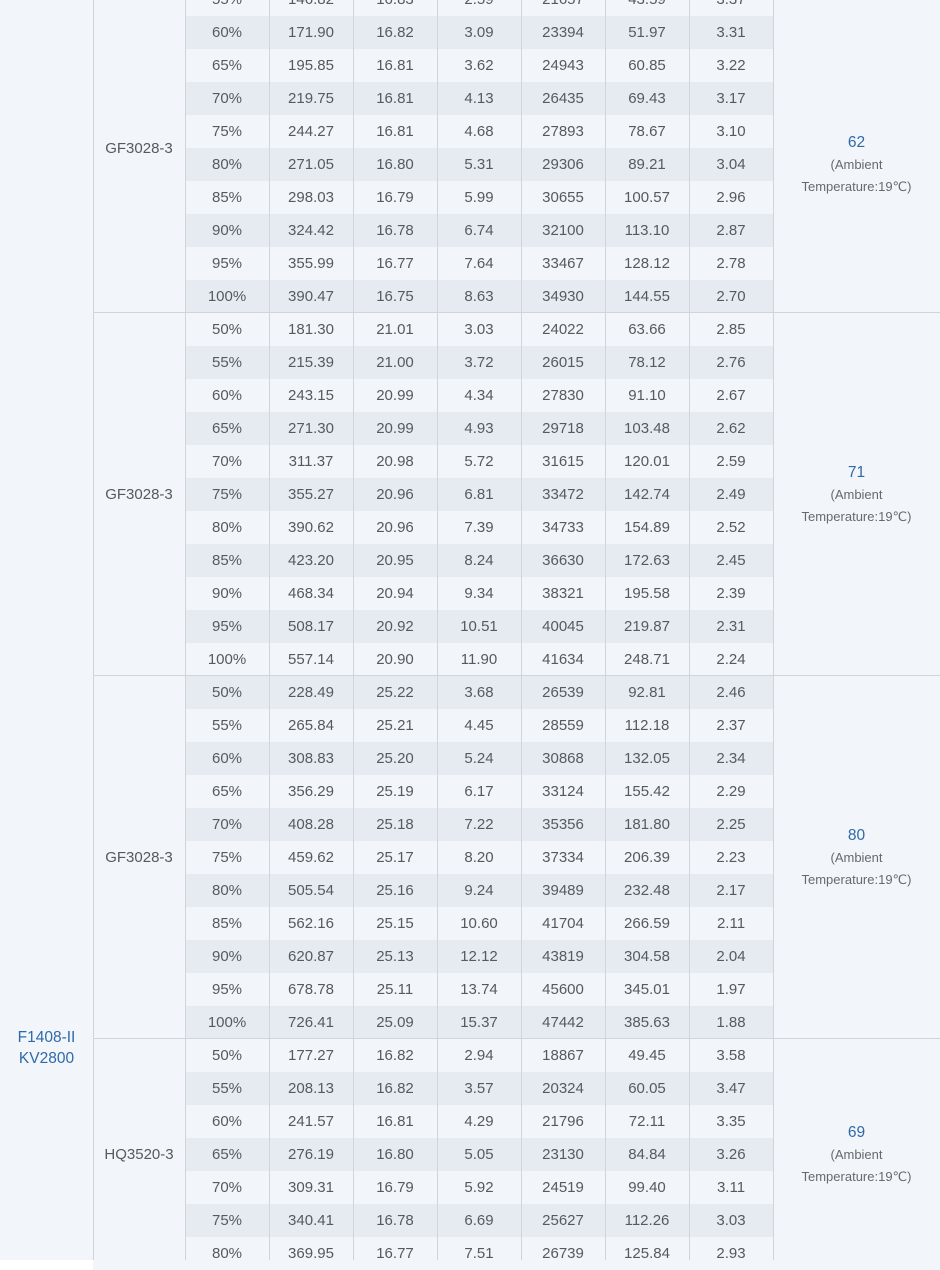 The width and height of the screenshot is (940, 1270). I want to click on voltage-cell: 16.81, so click(395, 131).